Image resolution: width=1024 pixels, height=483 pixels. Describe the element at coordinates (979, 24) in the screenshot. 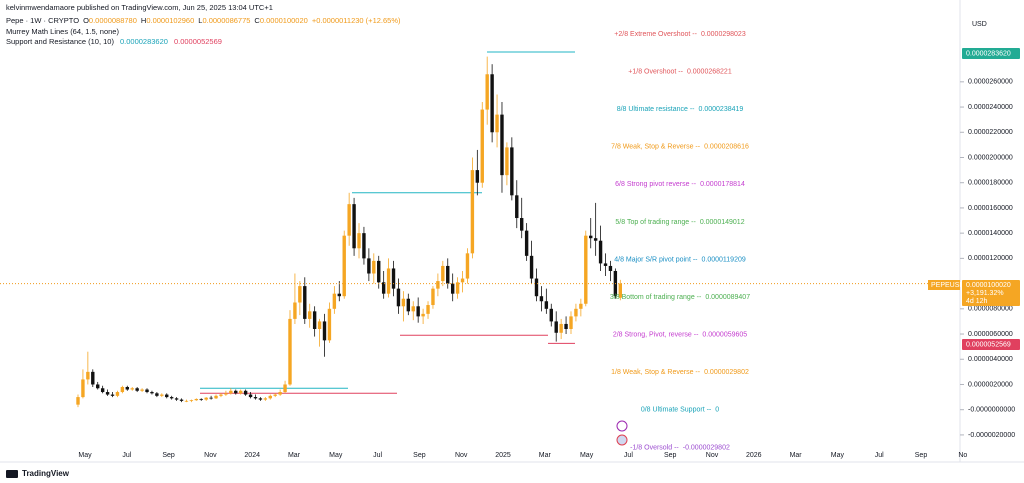

I see `currency: USD` at that location.